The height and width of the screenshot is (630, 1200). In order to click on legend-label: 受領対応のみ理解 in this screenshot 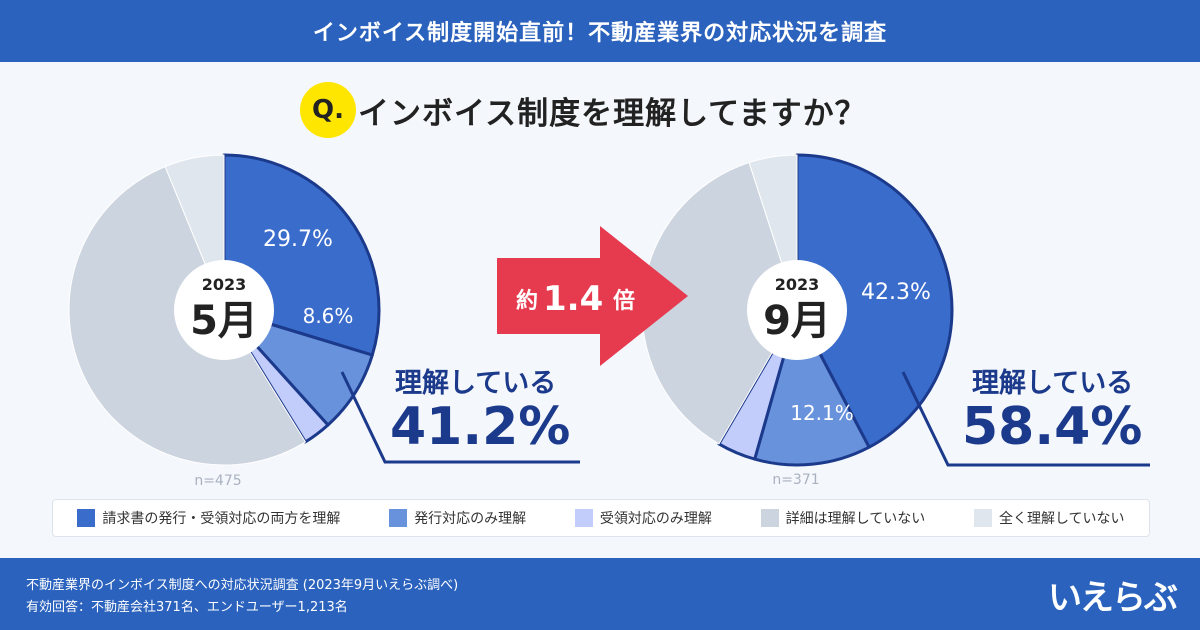, I will do `click(655, 519)`.